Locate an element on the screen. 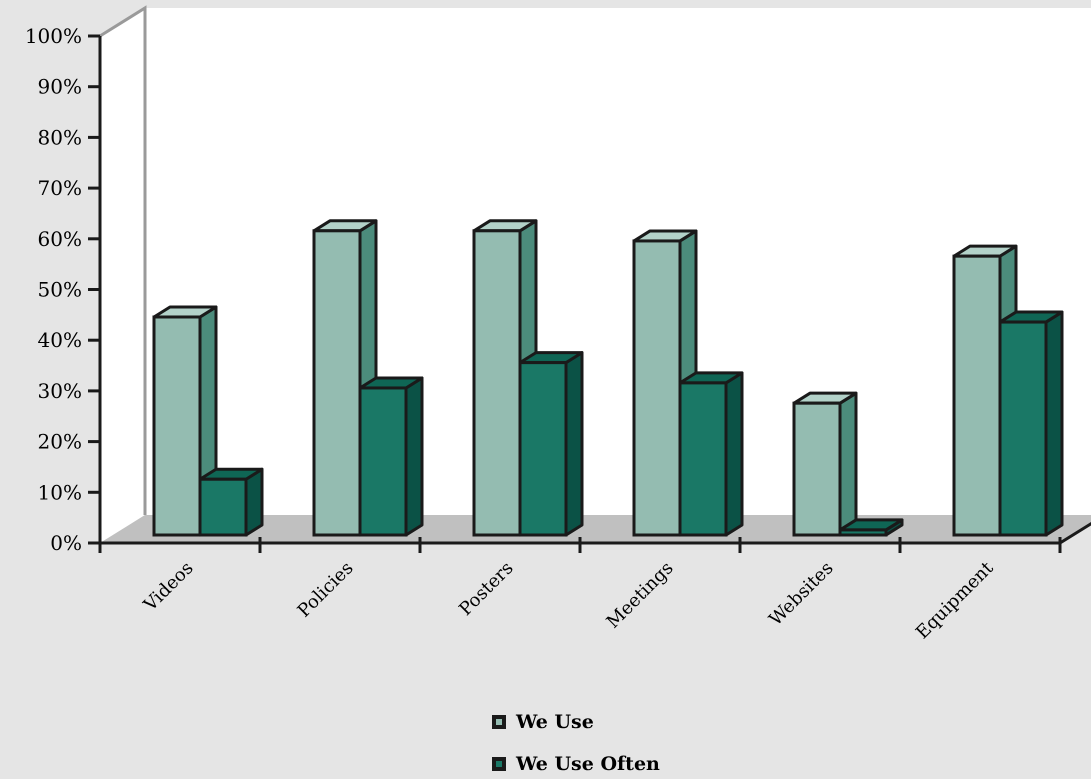 This screenshot has height=779, width=1091. legend-item-we-use: We Use is located at coordinates (543, 722).